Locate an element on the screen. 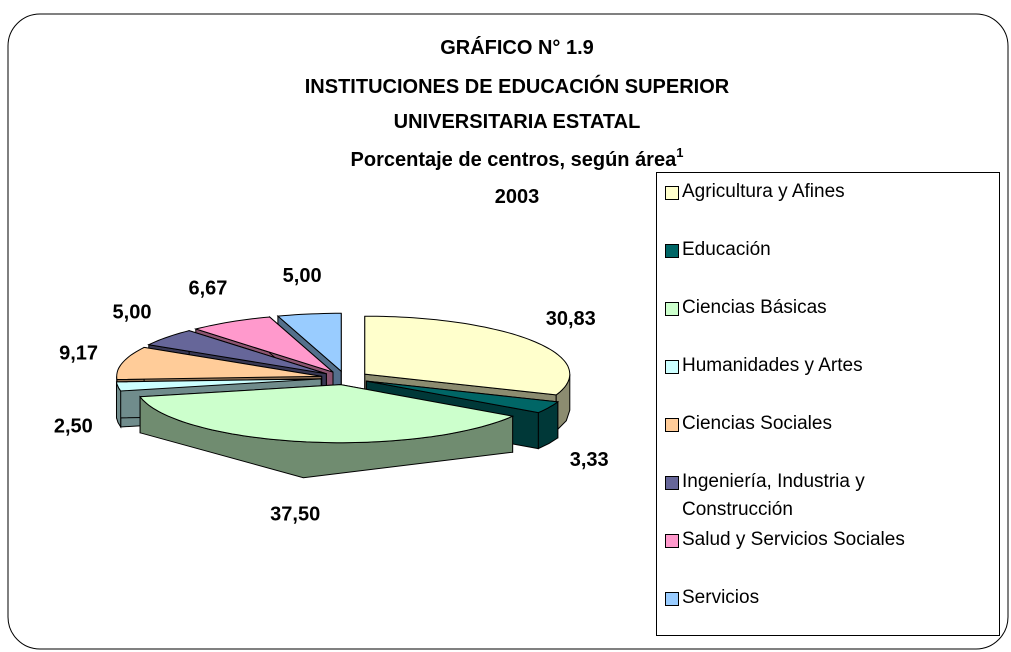  data-label: 6,67 is located at coordinates (208, 288).